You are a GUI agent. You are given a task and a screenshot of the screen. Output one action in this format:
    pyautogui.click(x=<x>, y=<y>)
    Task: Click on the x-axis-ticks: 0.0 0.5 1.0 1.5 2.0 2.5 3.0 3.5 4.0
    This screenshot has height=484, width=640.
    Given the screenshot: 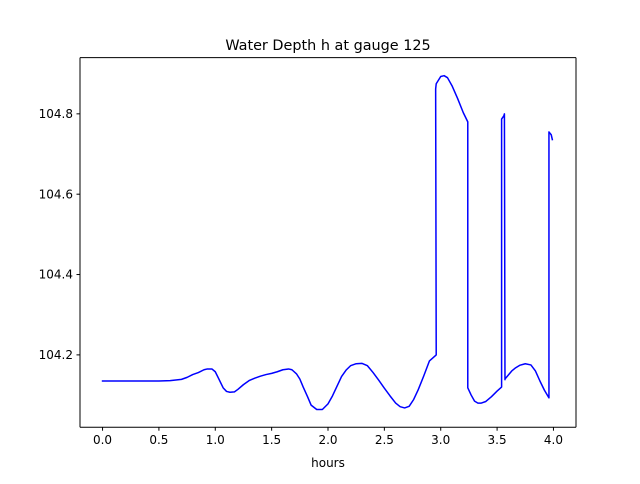 What is the action you would take?
    pyautogui.click(x=328, y=437)
    